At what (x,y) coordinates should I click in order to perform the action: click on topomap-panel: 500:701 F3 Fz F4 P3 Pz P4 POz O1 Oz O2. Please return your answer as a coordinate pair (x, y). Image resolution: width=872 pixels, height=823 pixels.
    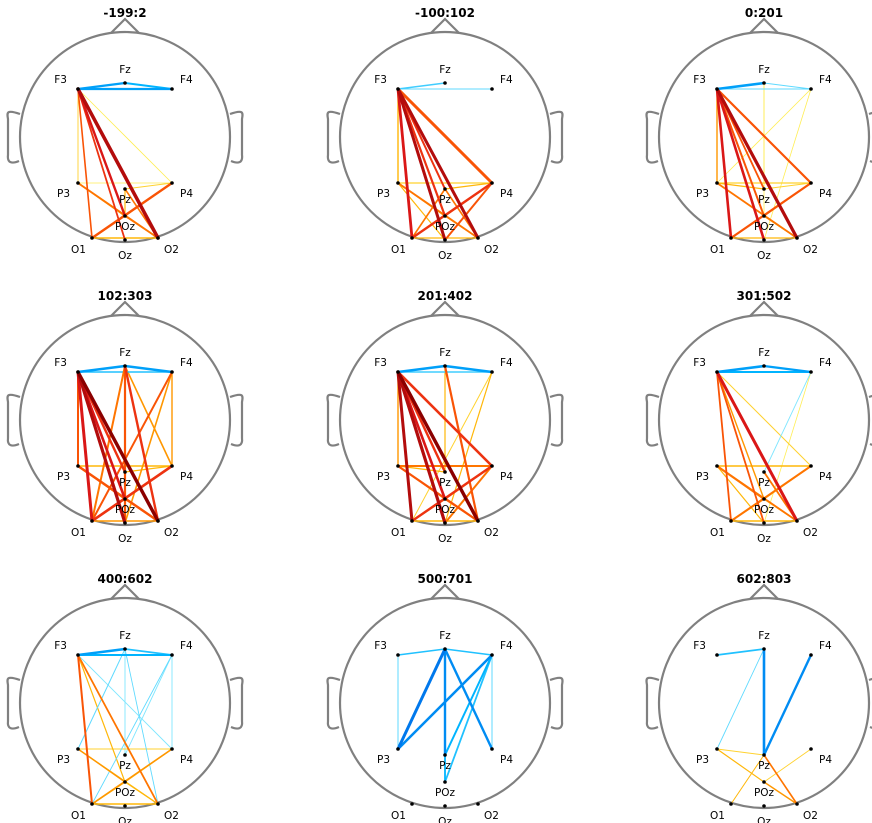
    Looking at the image, I should click on (445, 697).